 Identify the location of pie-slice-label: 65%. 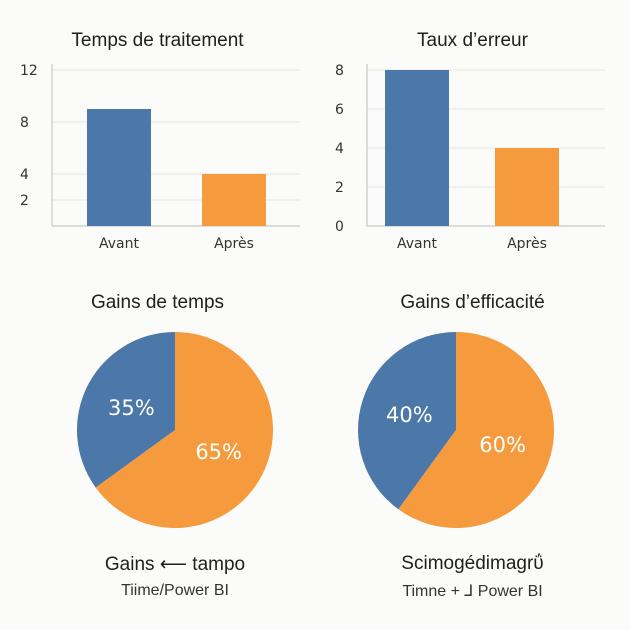
(218, 452).